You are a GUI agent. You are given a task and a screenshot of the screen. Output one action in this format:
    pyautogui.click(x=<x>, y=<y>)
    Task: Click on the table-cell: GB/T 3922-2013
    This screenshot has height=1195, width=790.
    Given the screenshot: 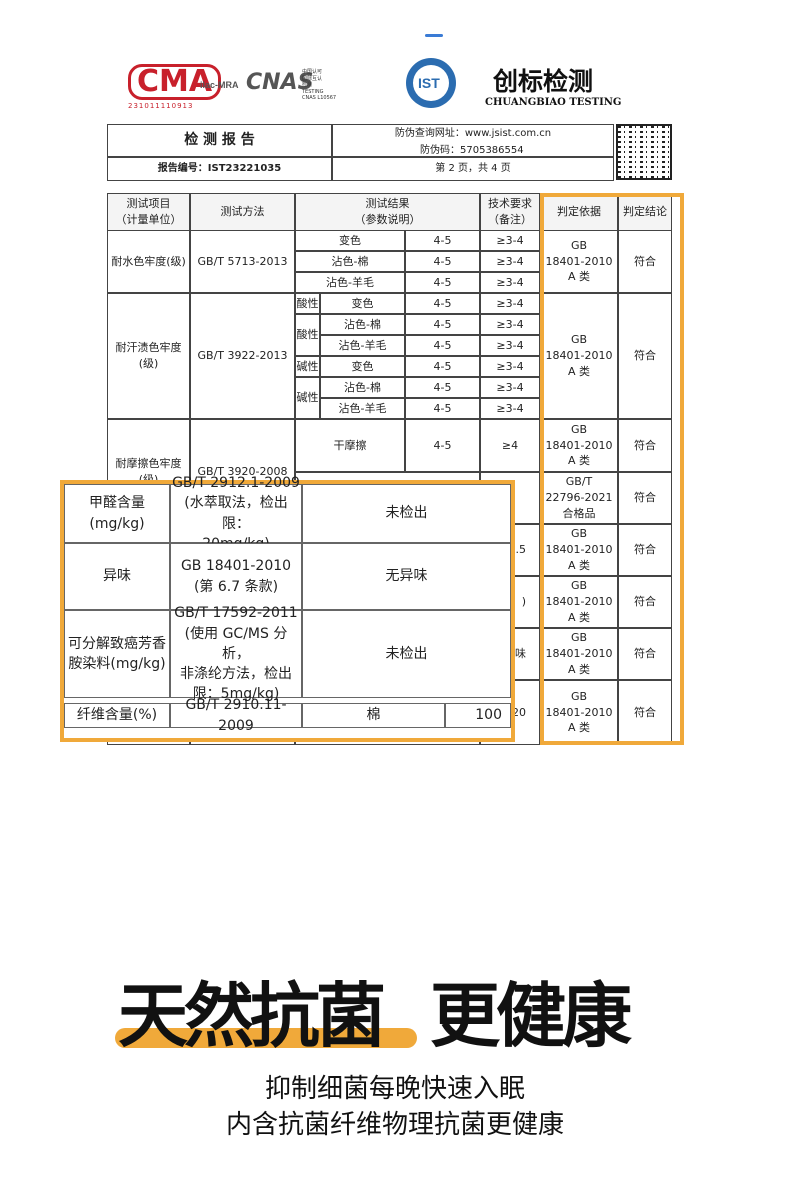 What is the action you would take?
    pyautogui.click(x=242, y=356)
    